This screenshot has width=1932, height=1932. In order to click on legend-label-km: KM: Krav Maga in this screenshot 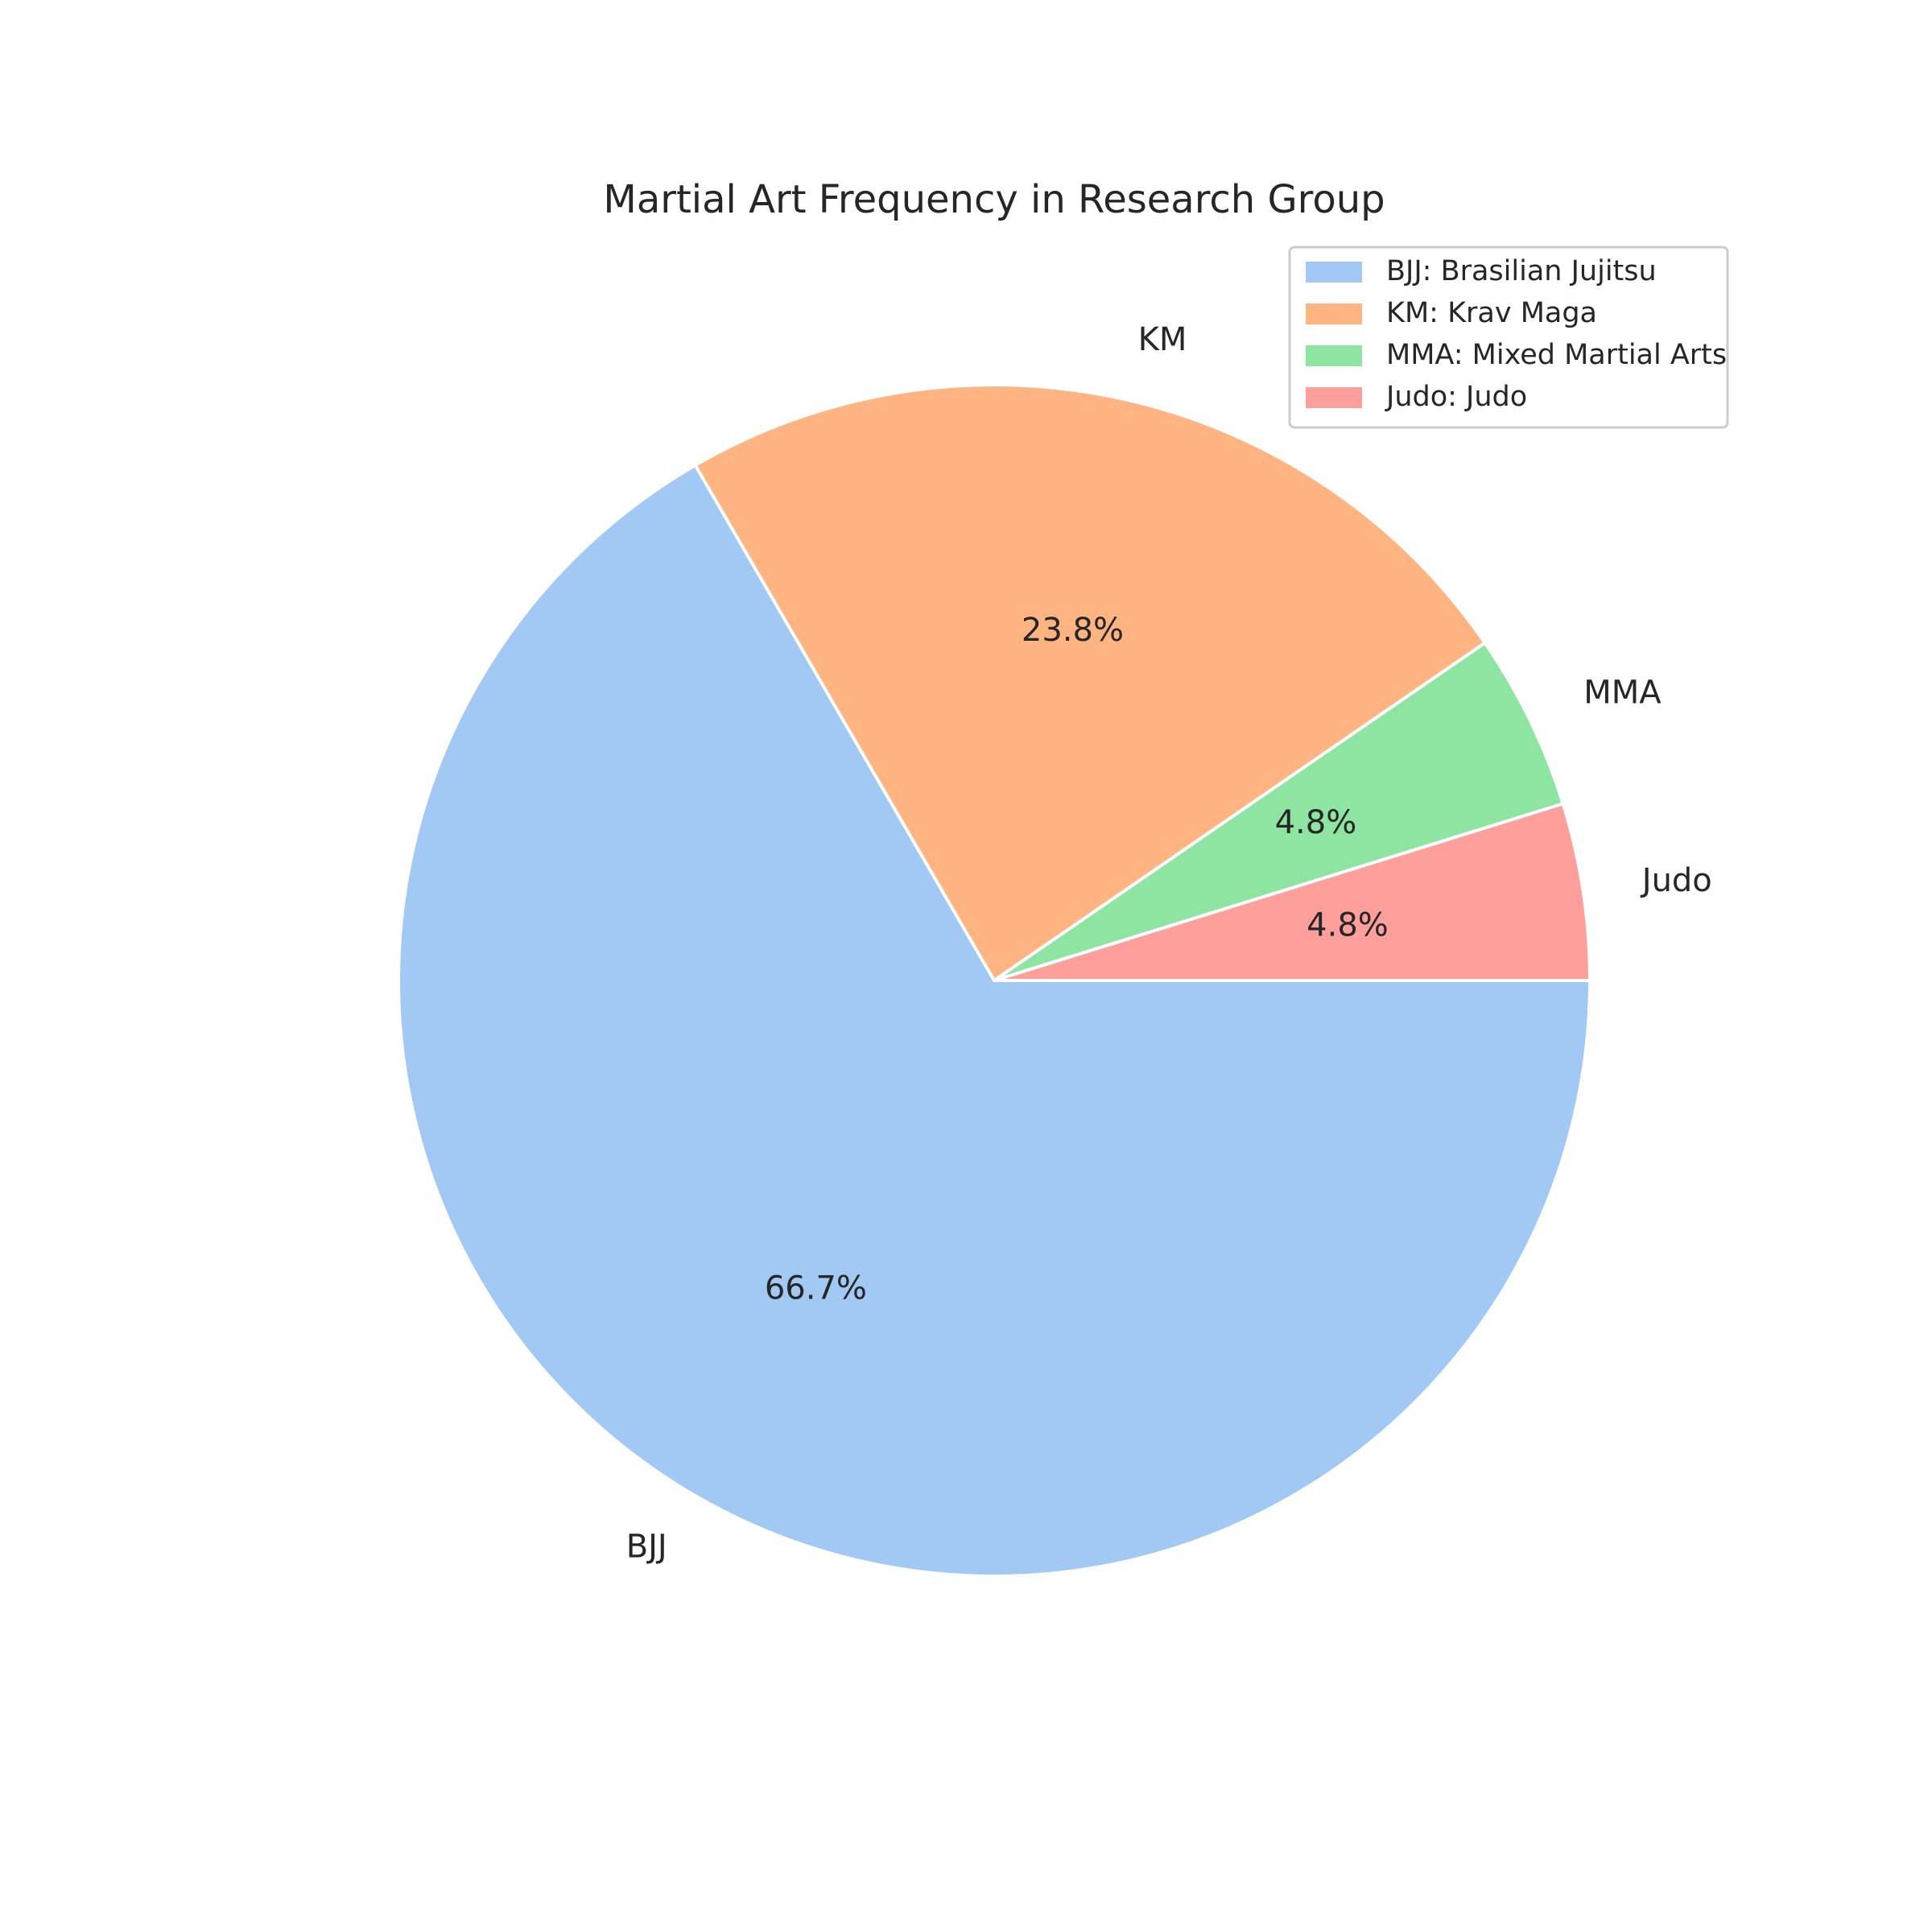, I will do `click(1491, 313)`.